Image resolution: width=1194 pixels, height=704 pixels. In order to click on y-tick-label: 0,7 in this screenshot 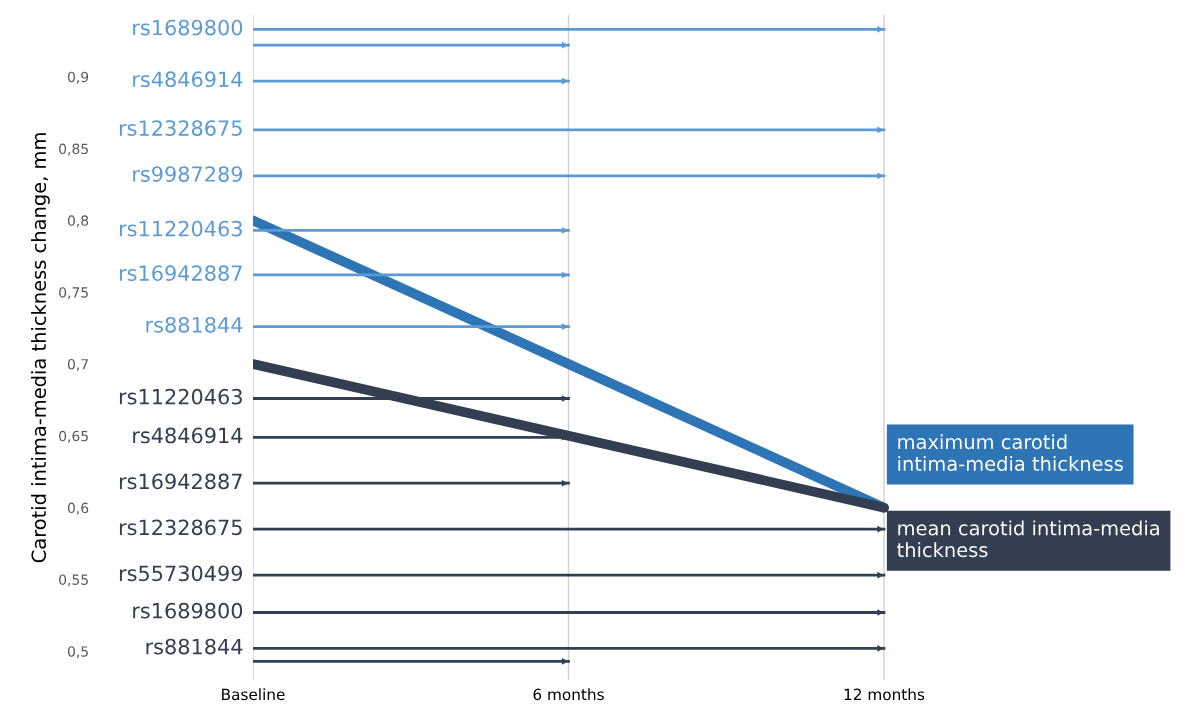, I will do `click(77, 364)`.